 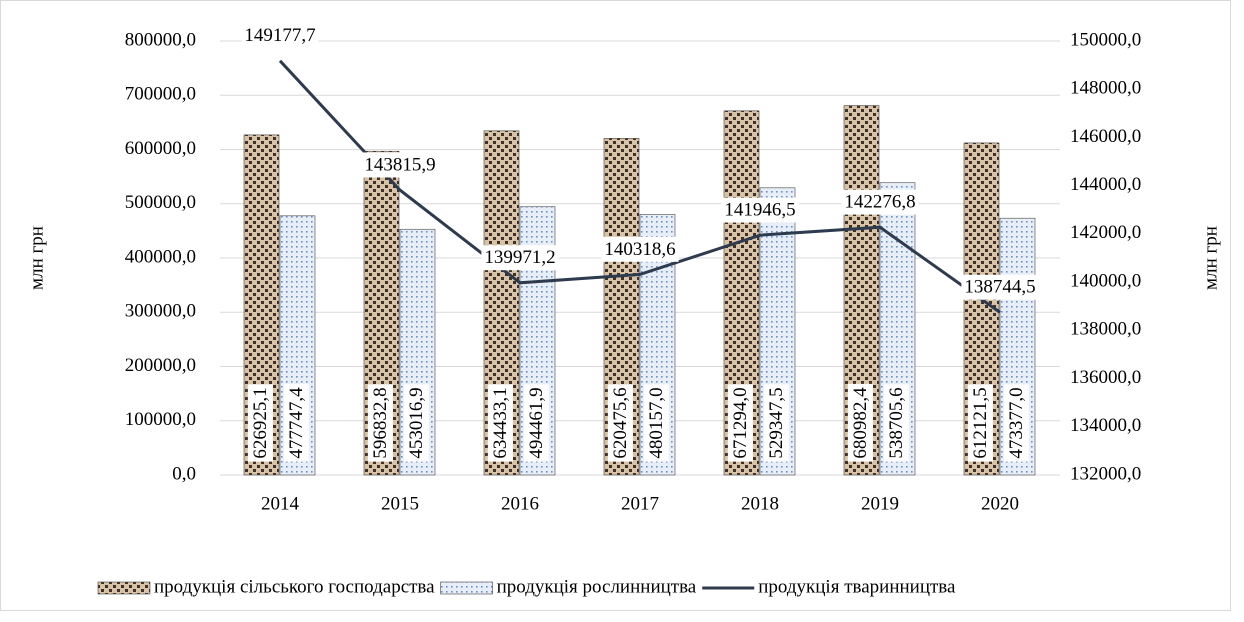 What do you see at coordinates (880, 503) in the screenshot?
I see `x-tick-label: 2019` at bounding box center [880, 503].